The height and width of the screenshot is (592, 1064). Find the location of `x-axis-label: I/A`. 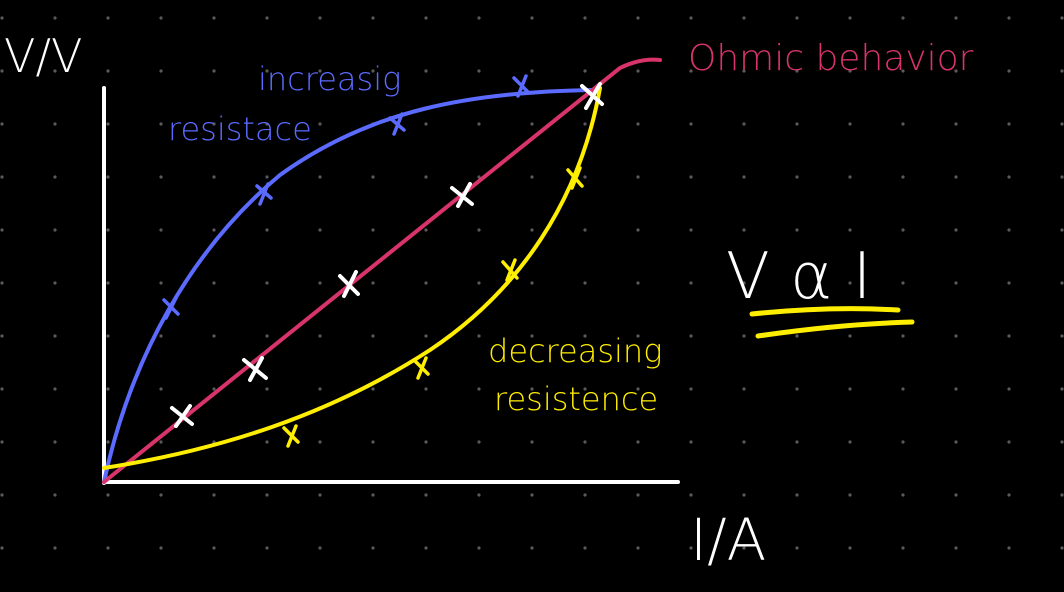

x-axis-label: I/A is located at coordinates (728, 540).